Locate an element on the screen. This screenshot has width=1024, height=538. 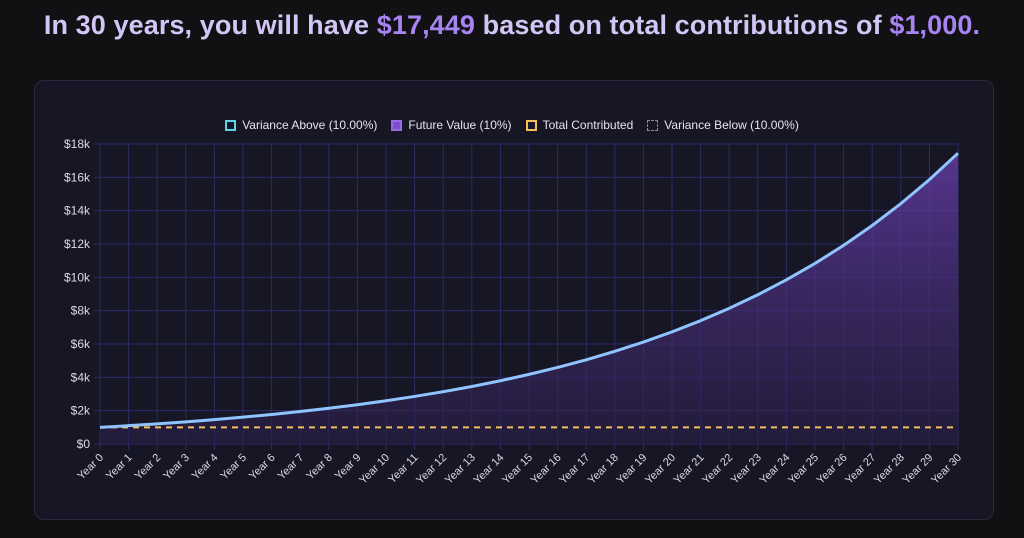
legend-future-value-label: Future Value (10%) is located at coordinates (460, 125).